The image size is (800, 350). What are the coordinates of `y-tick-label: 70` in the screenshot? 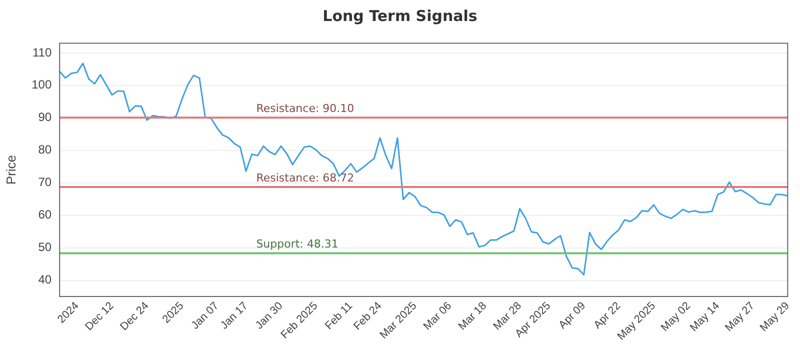 It's located at (45, 182).